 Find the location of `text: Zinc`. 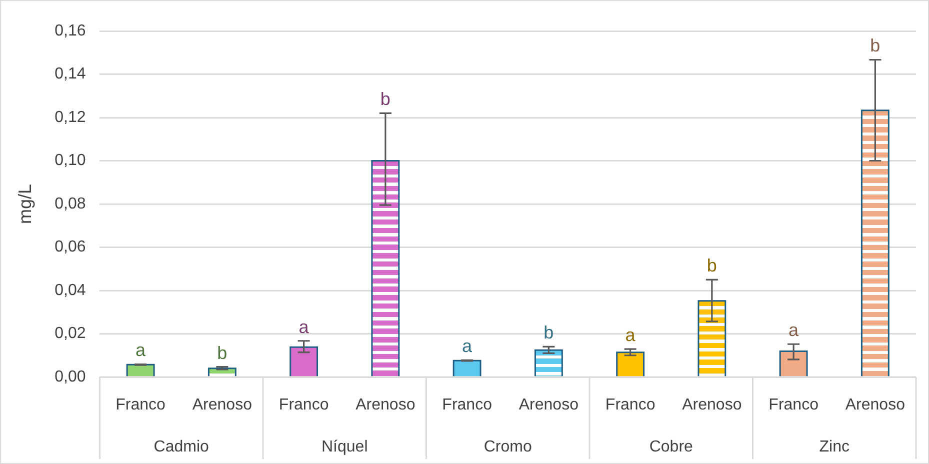

text: Zinc is located at coordinates (834, 447).